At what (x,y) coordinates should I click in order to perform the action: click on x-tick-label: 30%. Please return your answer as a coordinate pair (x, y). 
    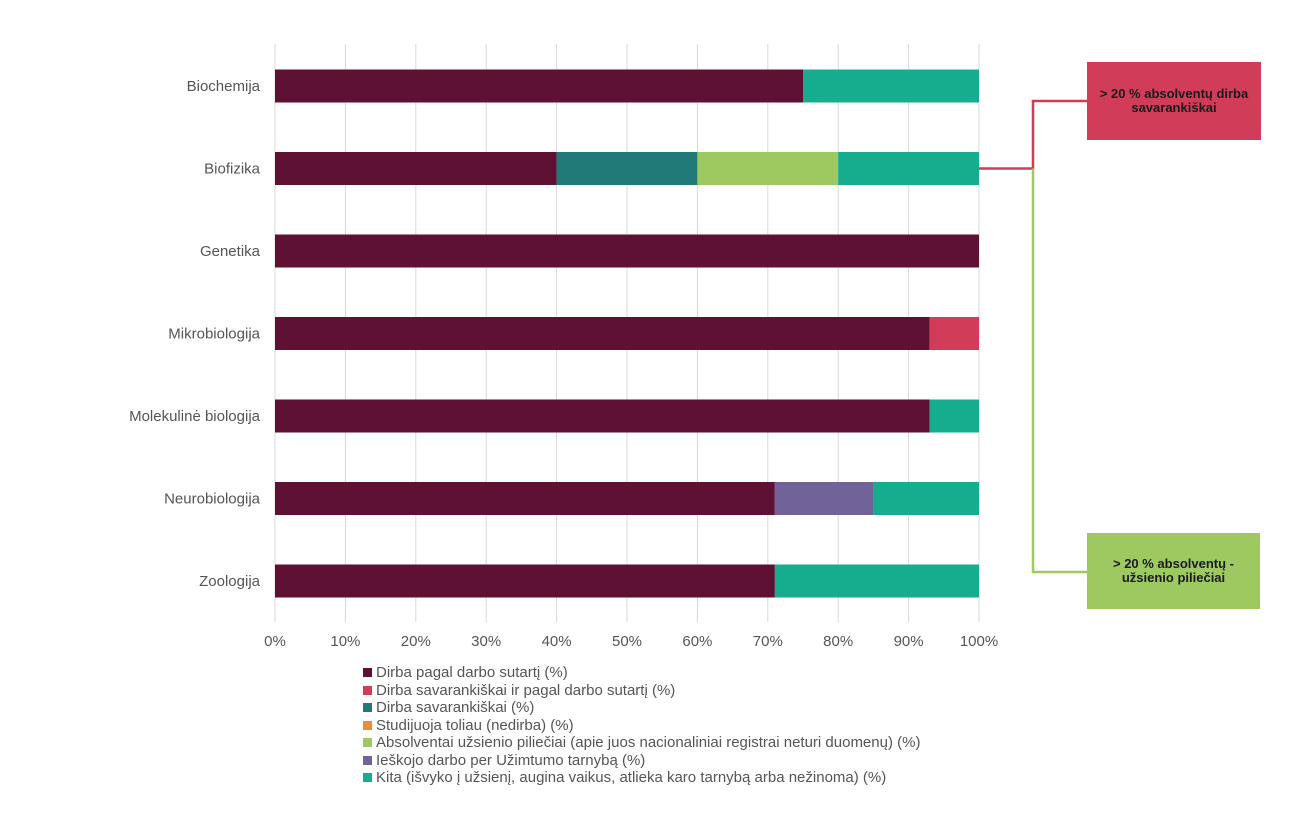
    Looking at the image, I should click on (486, 641).